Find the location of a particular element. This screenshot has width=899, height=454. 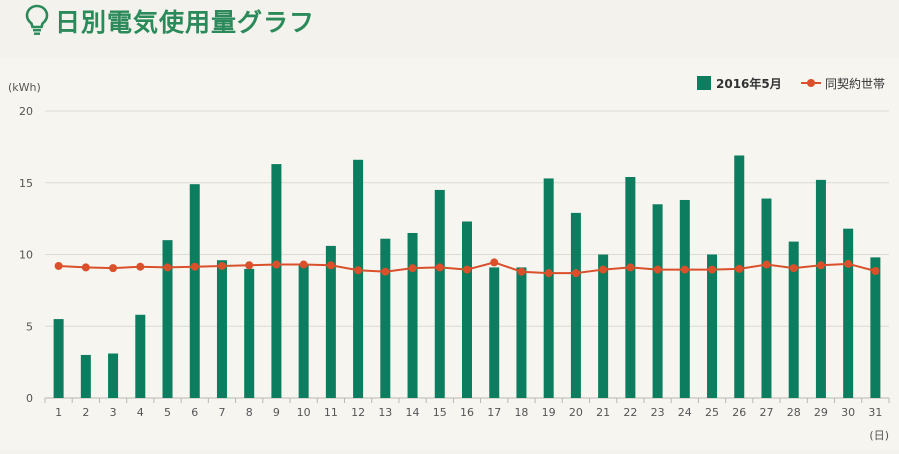

x-axis-label: (日) is located at coordinates (879, 435).